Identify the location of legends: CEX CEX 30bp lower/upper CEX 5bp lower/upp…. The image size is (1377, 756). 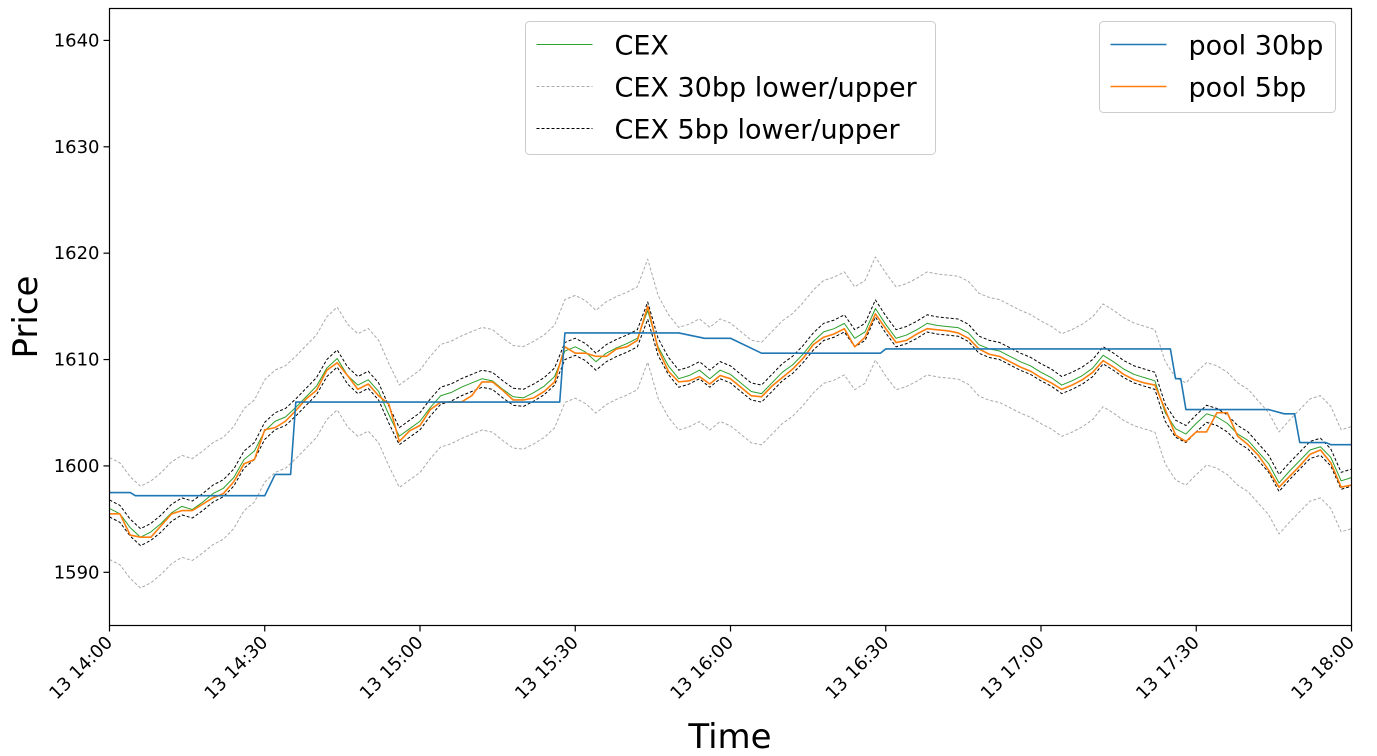
(930, 88).